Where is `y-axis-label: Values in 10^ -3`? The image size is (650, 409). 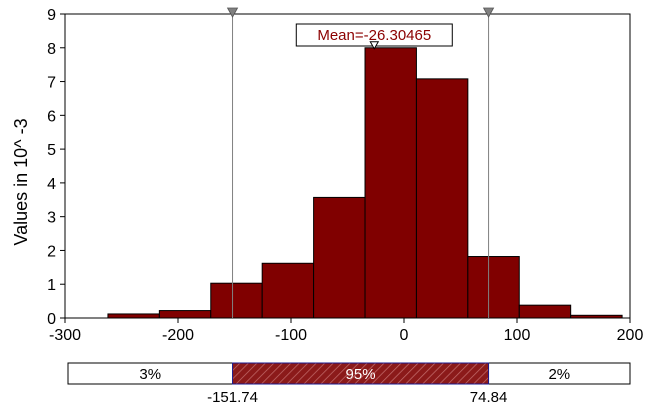
y-axis-label: Values in 10^ -3 is located at coordinates (21, 181).